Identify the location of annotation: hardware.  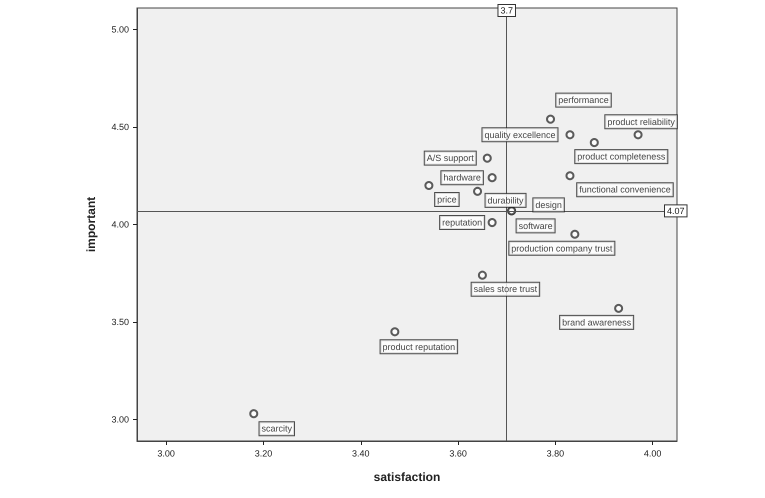
(462, 177).